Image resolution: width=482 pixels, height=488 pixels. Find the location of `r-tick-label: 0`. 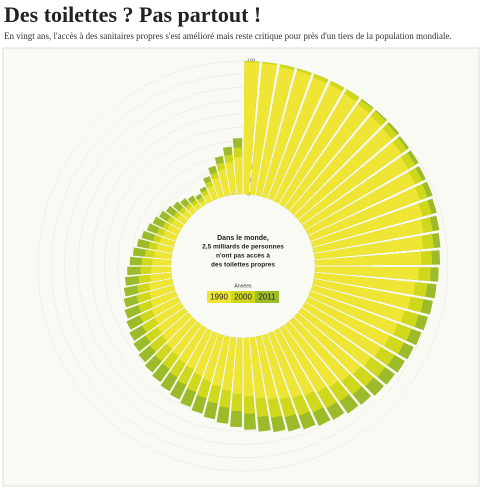

r-tick-label: 0 is located at coordinates (248, 194).